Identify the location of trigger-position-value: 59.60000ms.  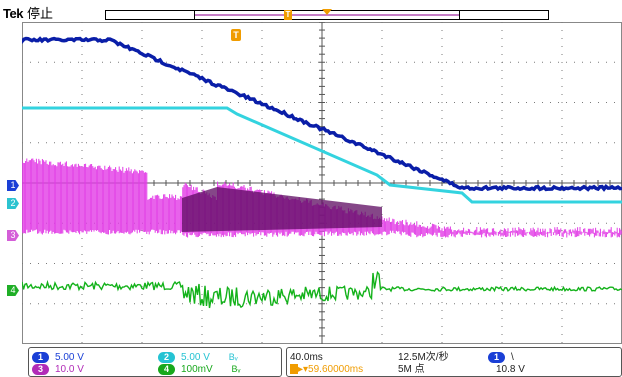
(335, 369).